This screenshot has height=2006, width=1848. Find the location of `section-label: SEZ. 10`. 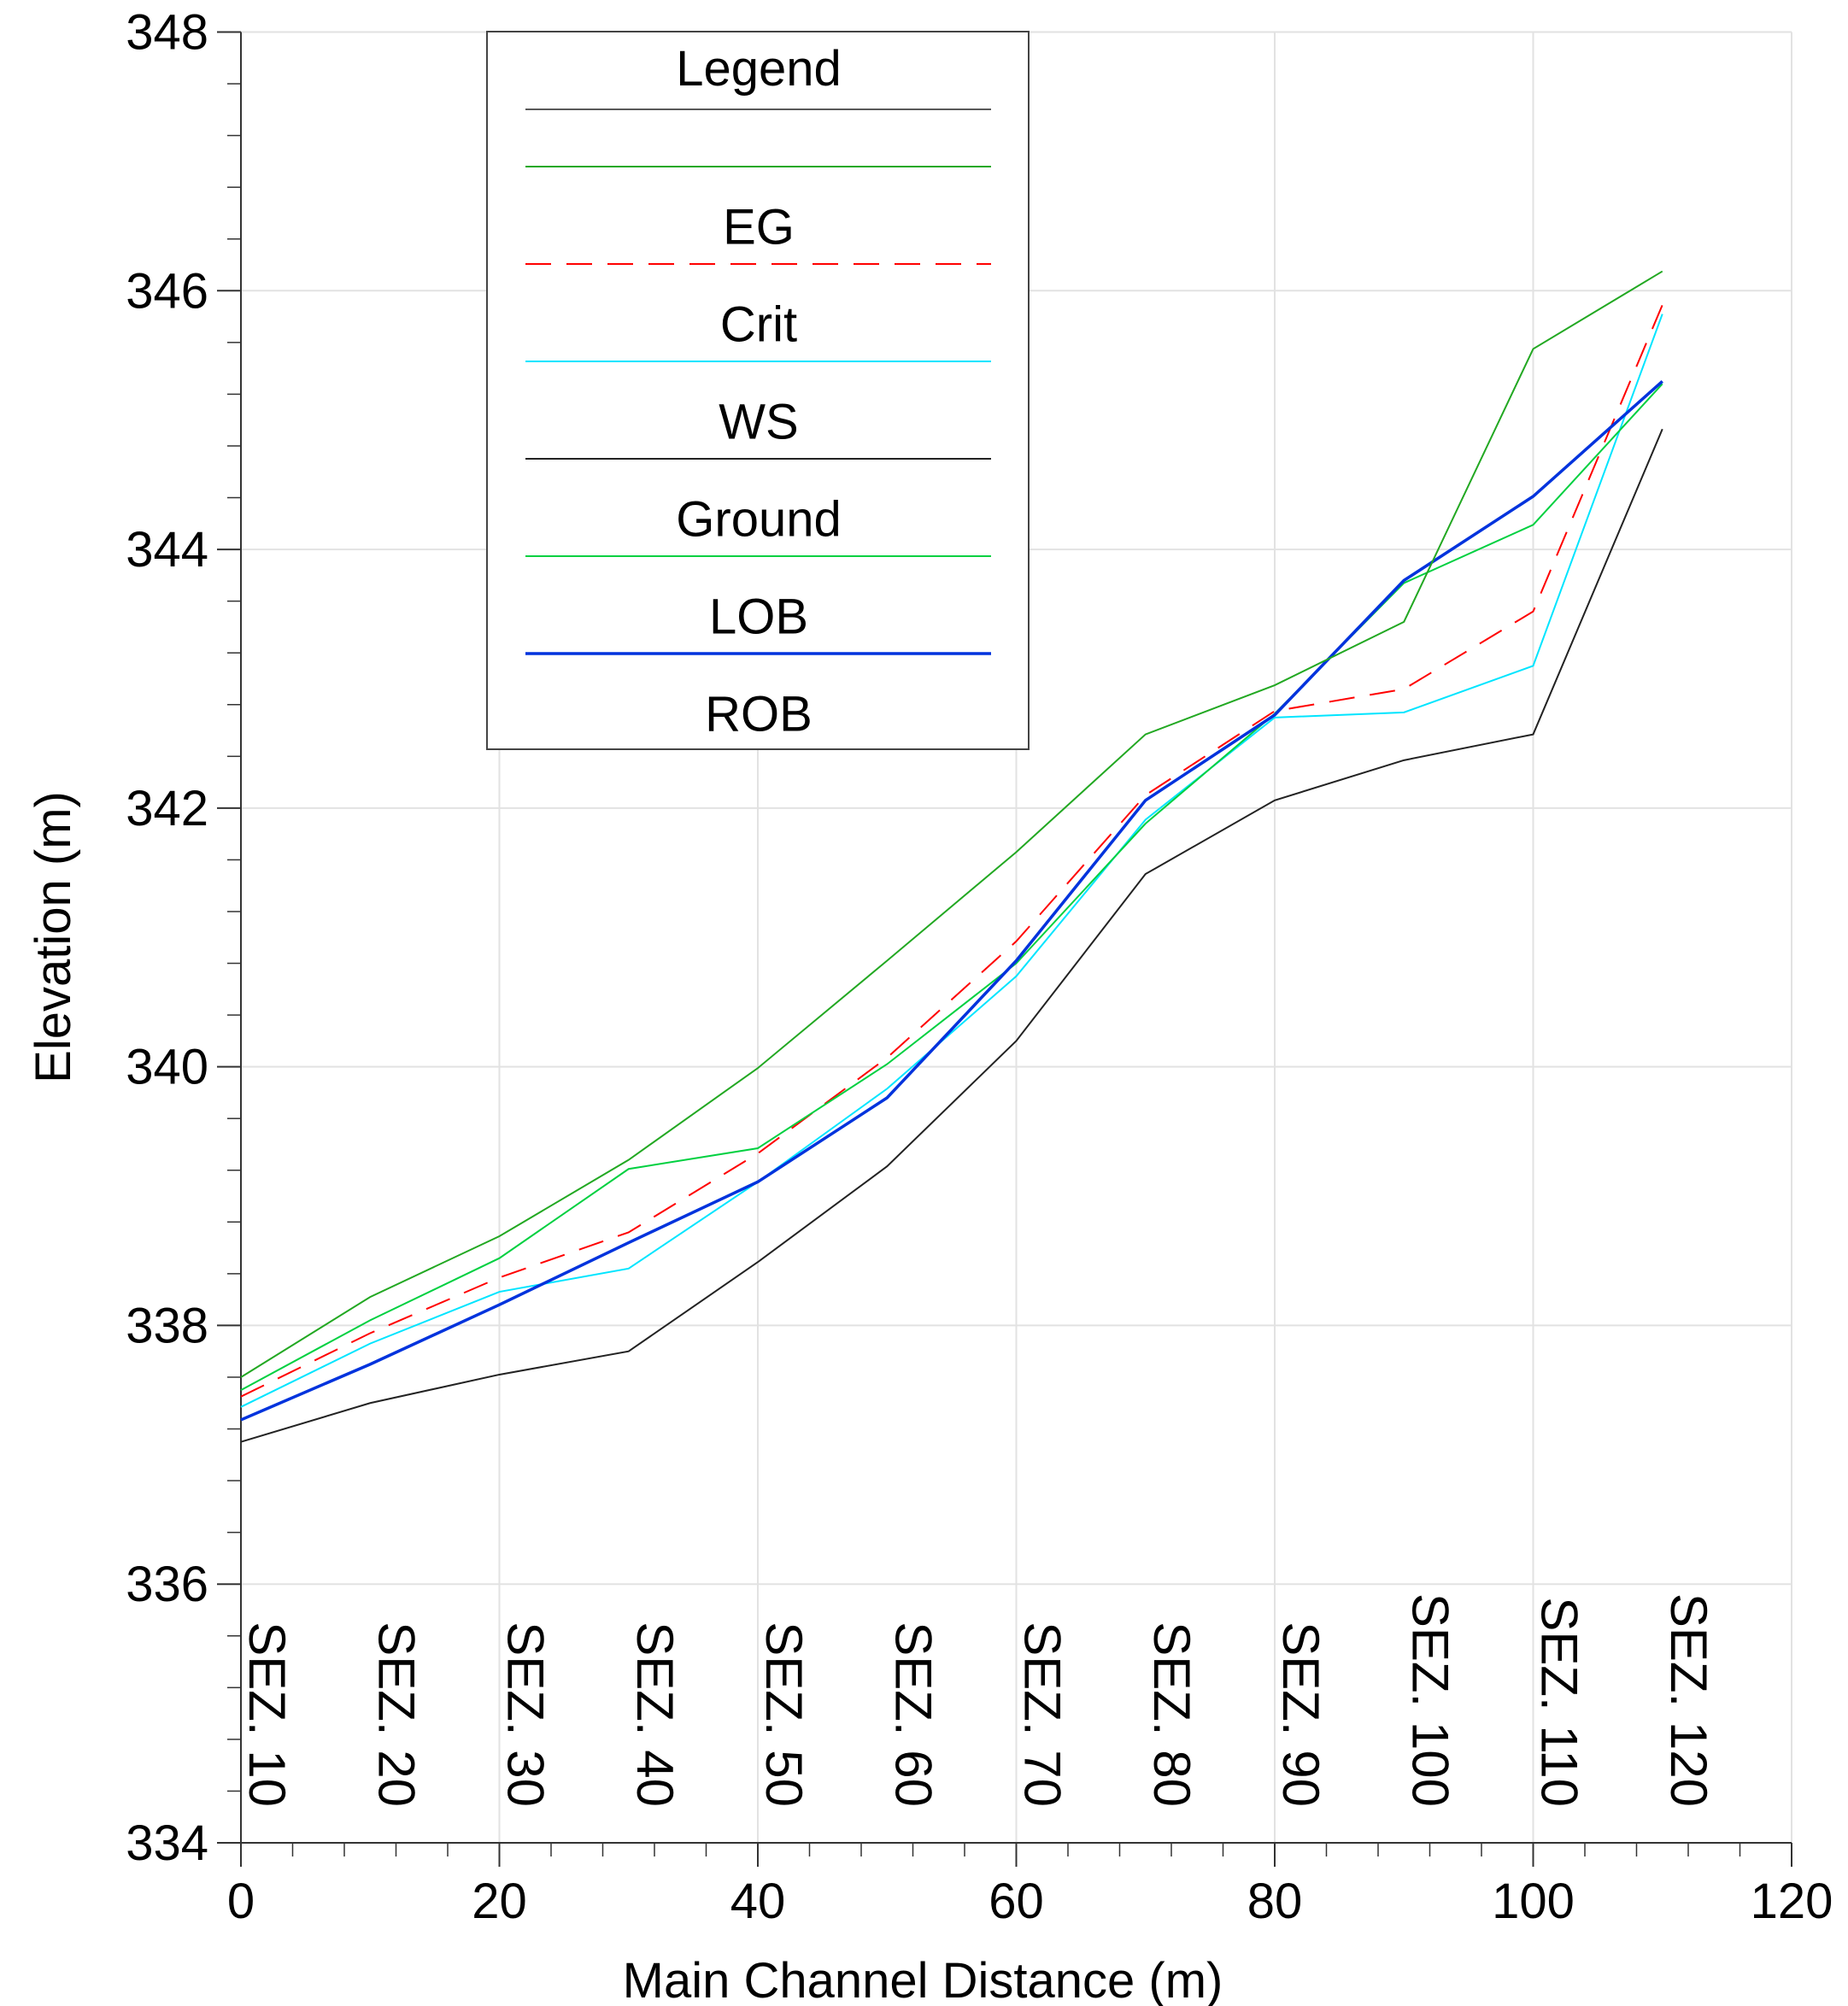

section-label: SEZ. 10 is located at coordinates (267, 1715).